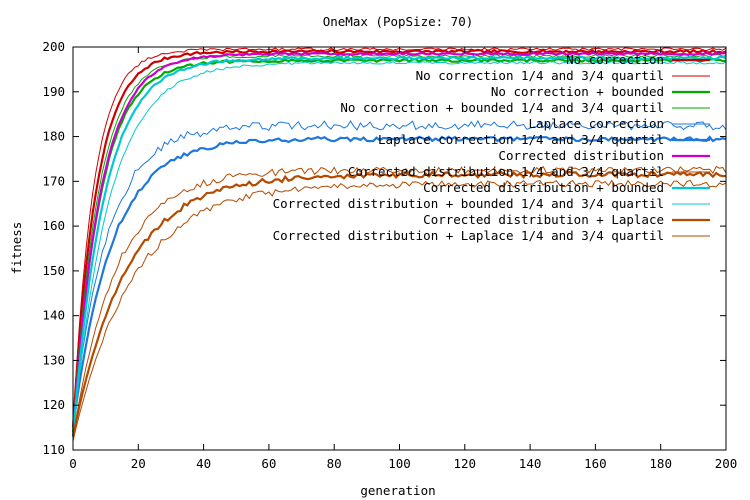 This screenshot has width=750, height=500. Describe the element at coordinates (465, 463) in the screenshot. I see `x-tick-label: 120` at that location.